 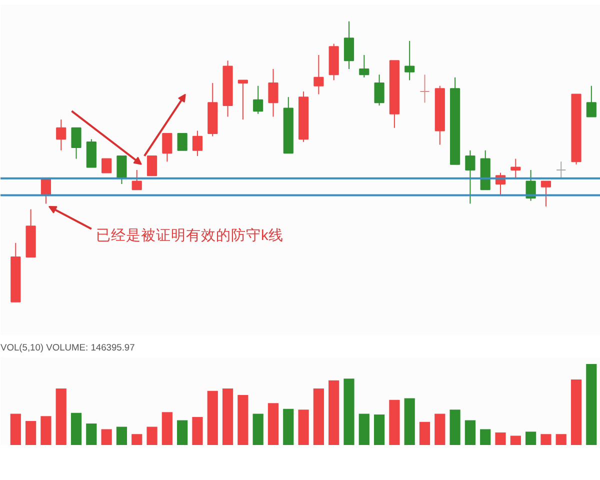 I want to click on annotation: 已经是被证明有效的防守k线, so click(x=190, y=235).